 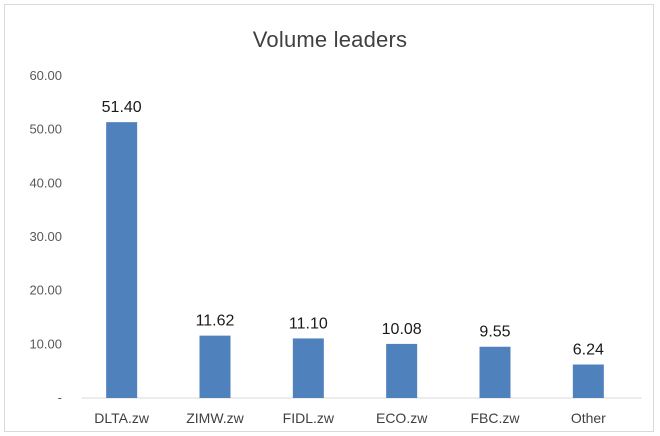 What do you see at coordinates (309, 418) in the screenshot?
I see `x-tick-label: FIDL.zw` at bounding box center [309, 418].